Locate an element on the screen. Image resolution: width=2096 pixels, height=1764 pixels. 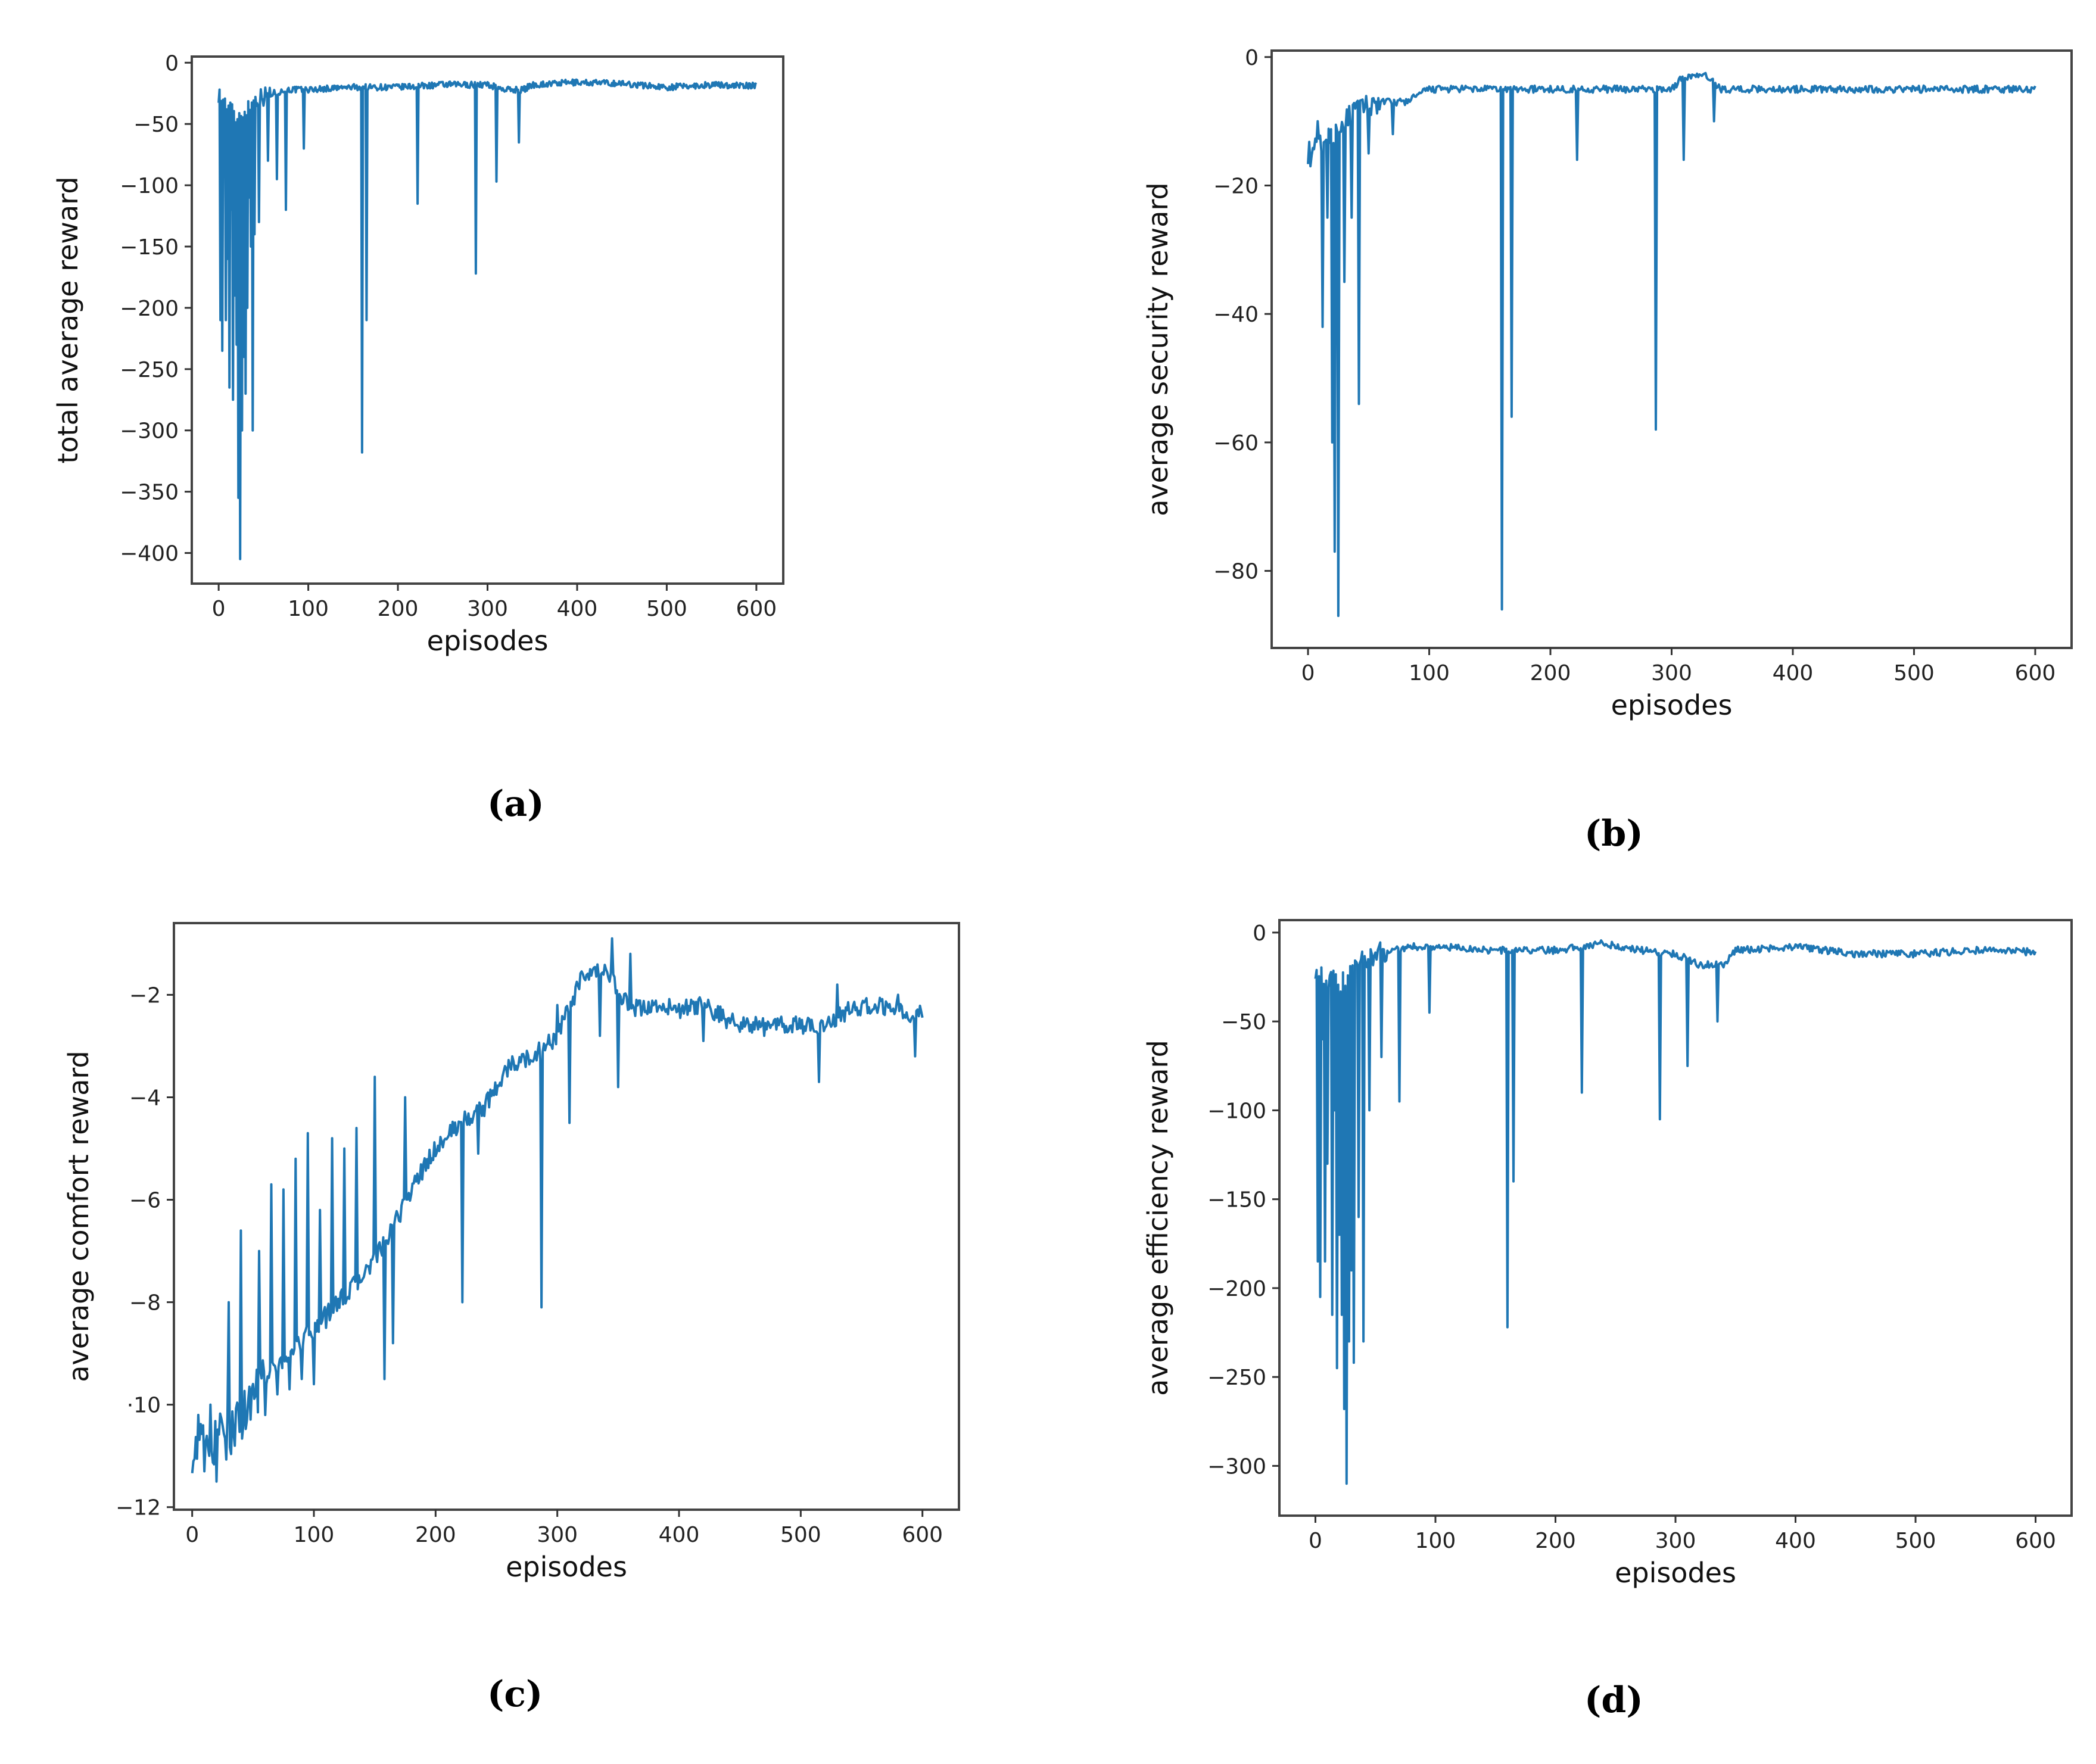
y-tick-label: −2 is located at coordinates (145, 995).